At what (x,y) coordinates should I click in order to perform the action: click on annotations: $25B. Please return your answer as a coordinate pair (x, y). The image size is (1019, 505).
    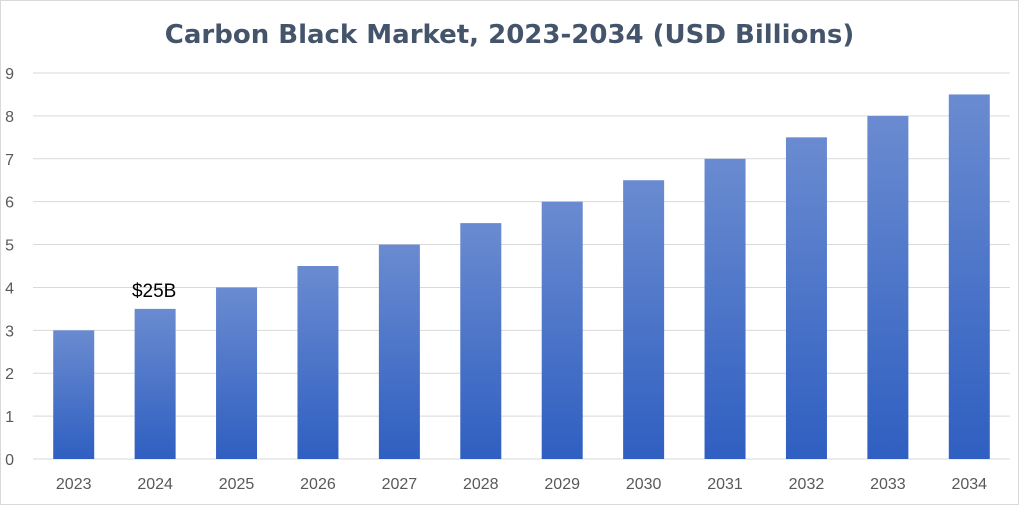
    Looking at the image, I should click on (154, 291).